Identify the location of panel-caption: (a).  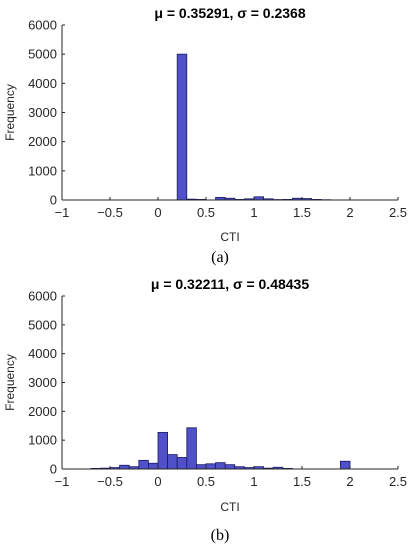
(220, 257).